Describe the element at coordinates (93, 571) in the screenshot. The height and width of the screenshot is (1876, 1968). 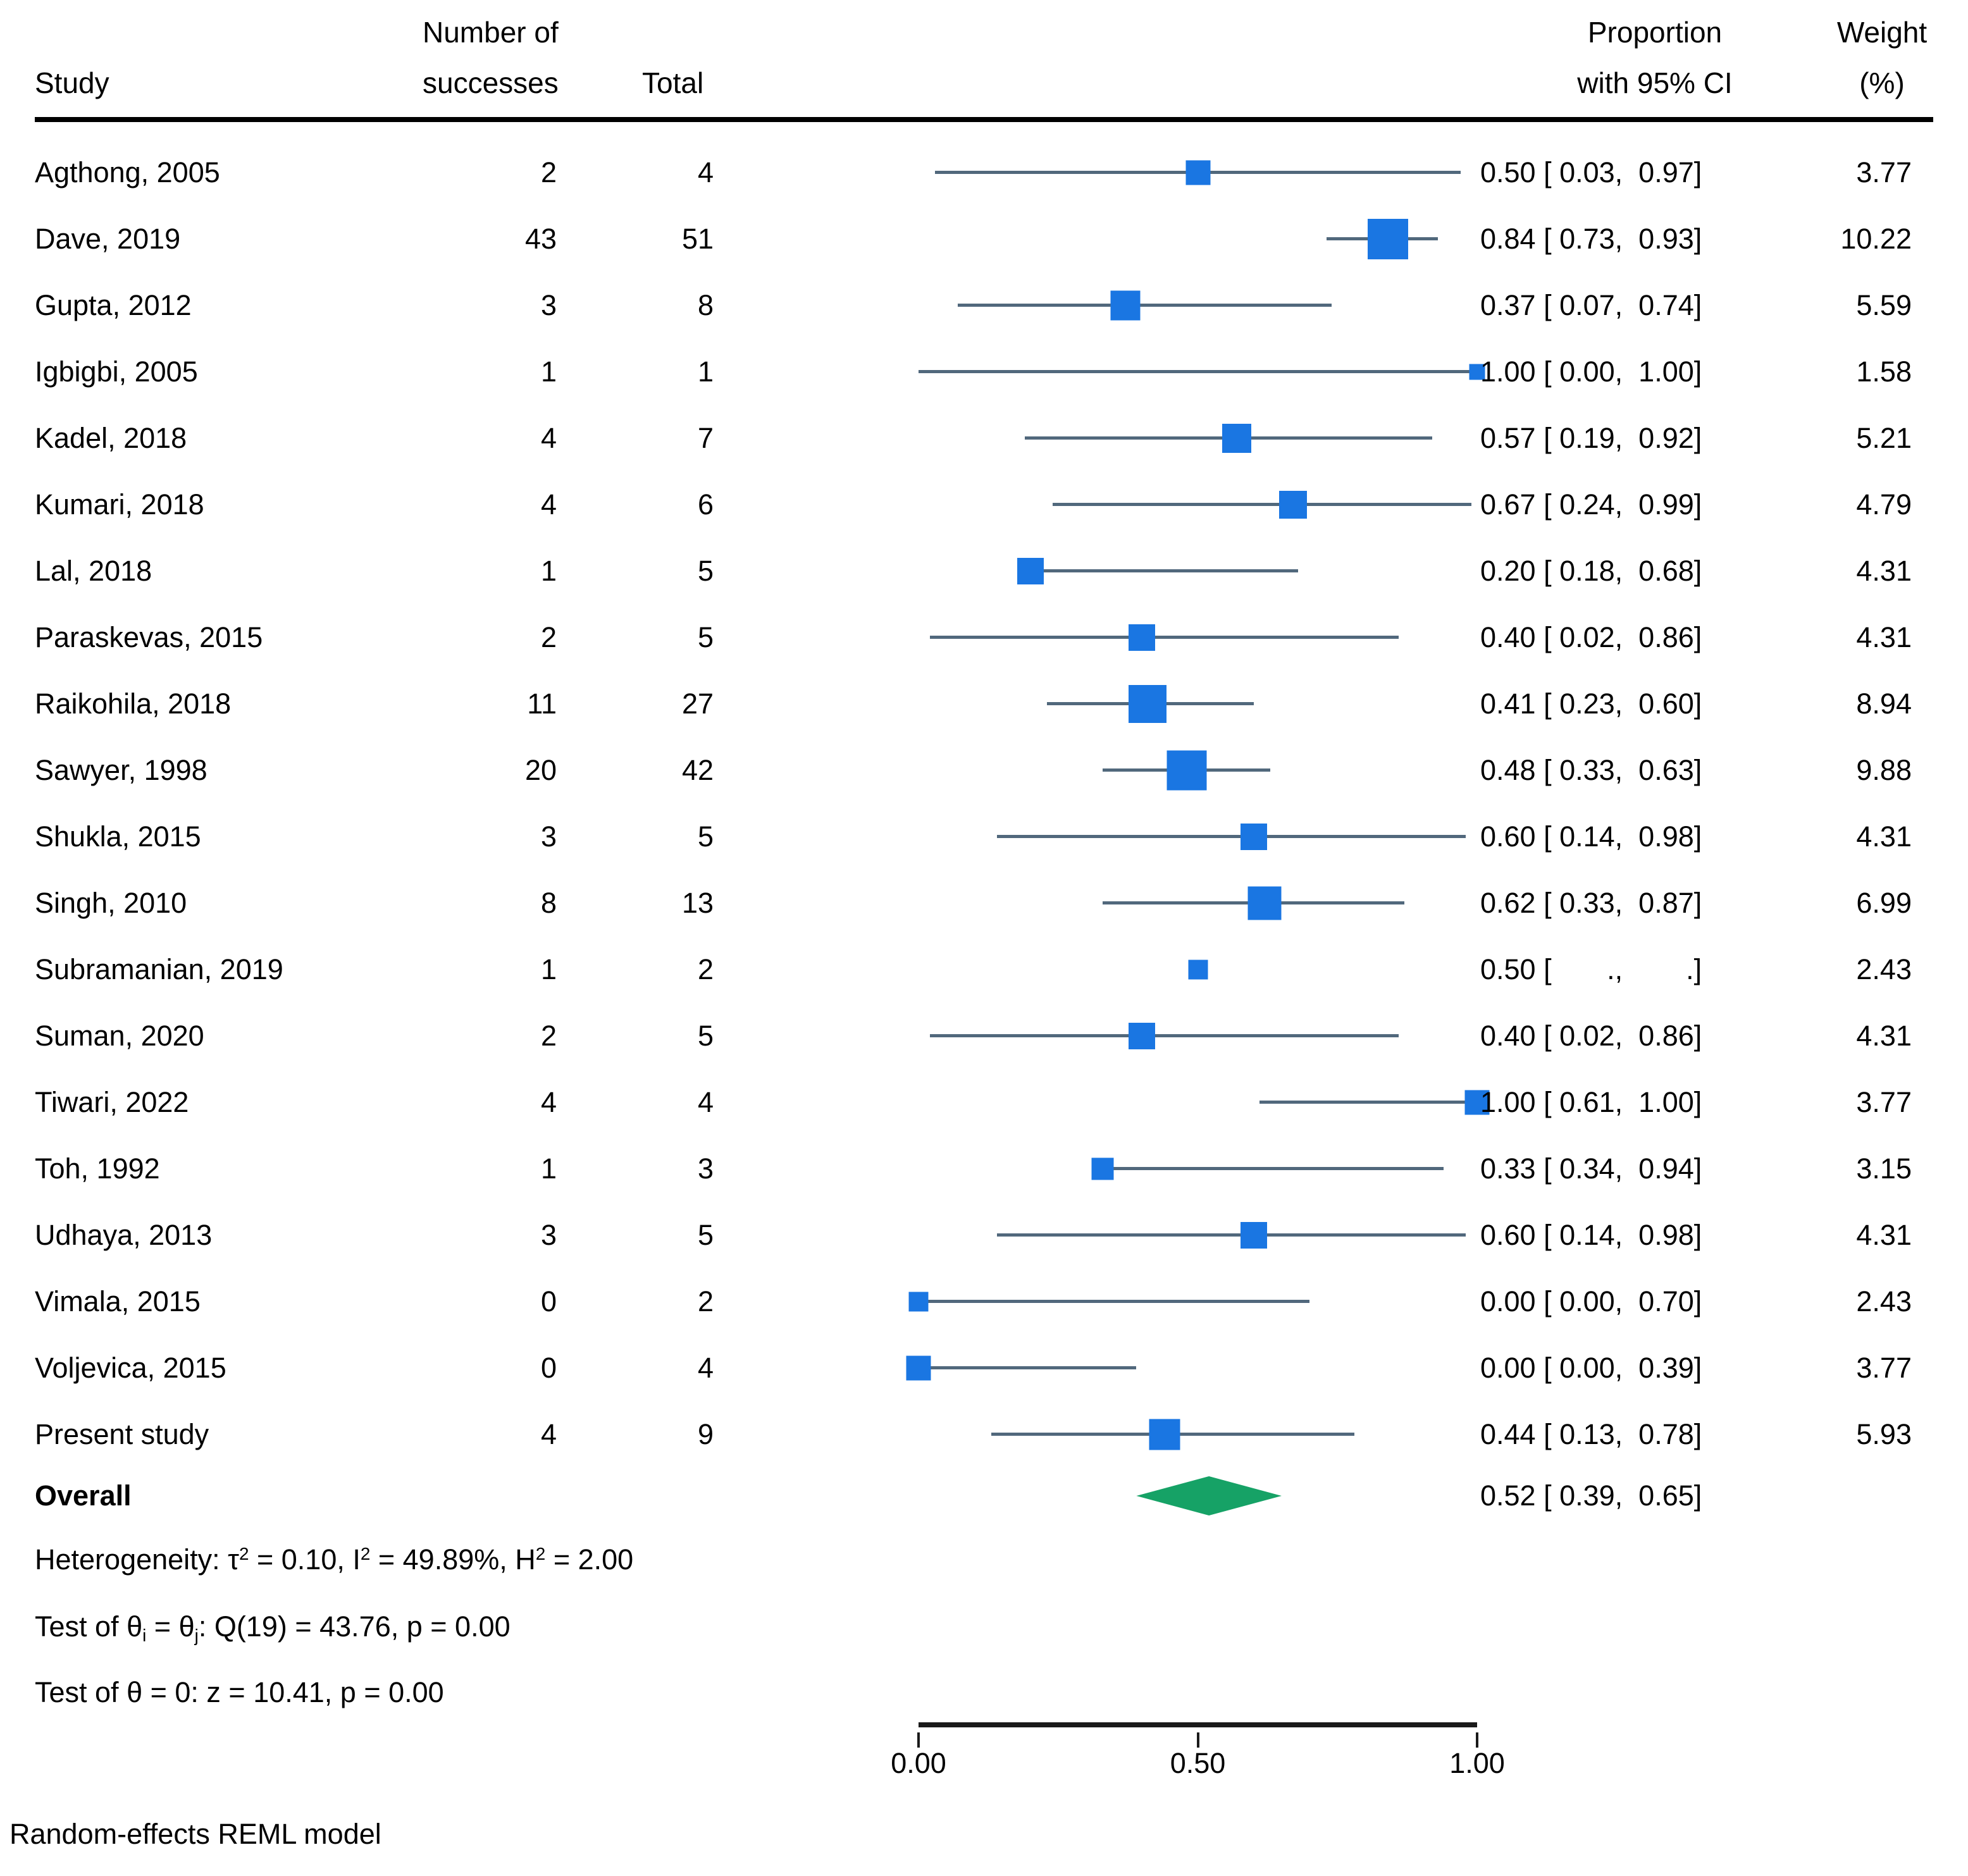
I see `study-label: Lal, 2018` at that location.